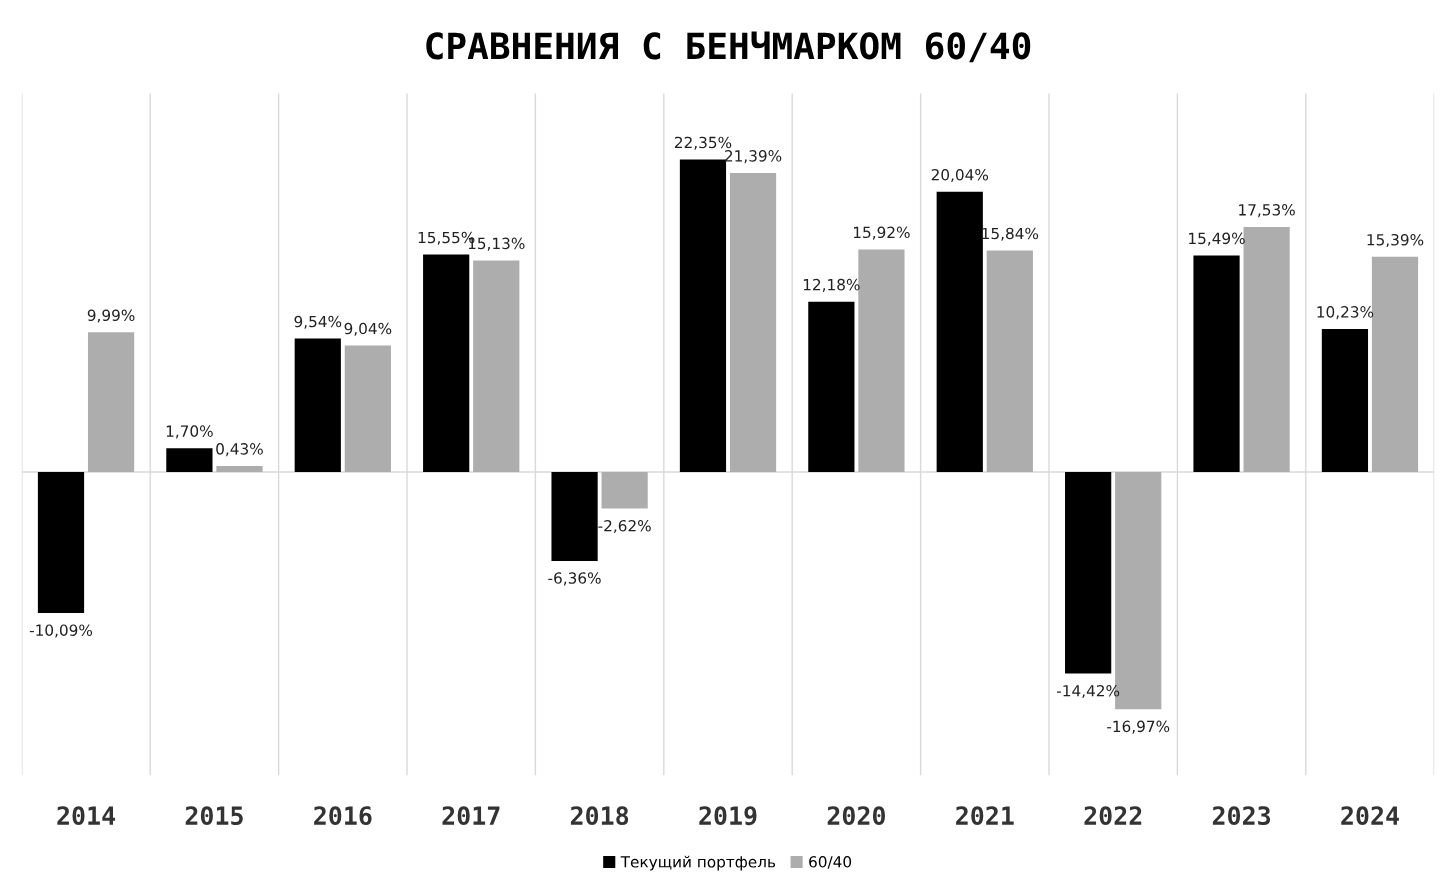 The width and height of the screenshot is (1456, 891). Describe the element at coordinates (753, 157) in the screenshot. I see `data-label: 21,39%` at that location.